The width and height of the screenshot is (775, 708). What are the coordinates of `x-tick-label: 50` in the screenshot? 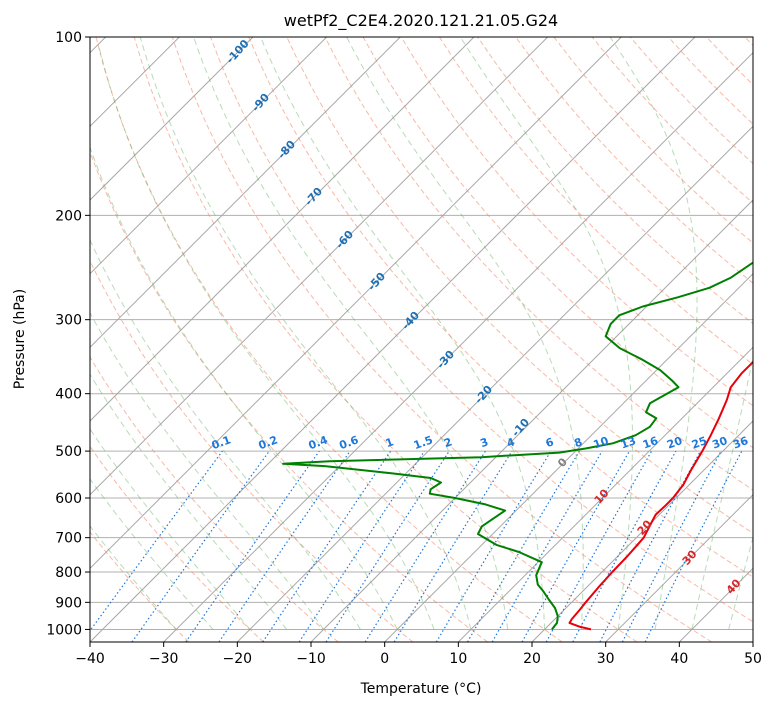 It's located at (753, 659).